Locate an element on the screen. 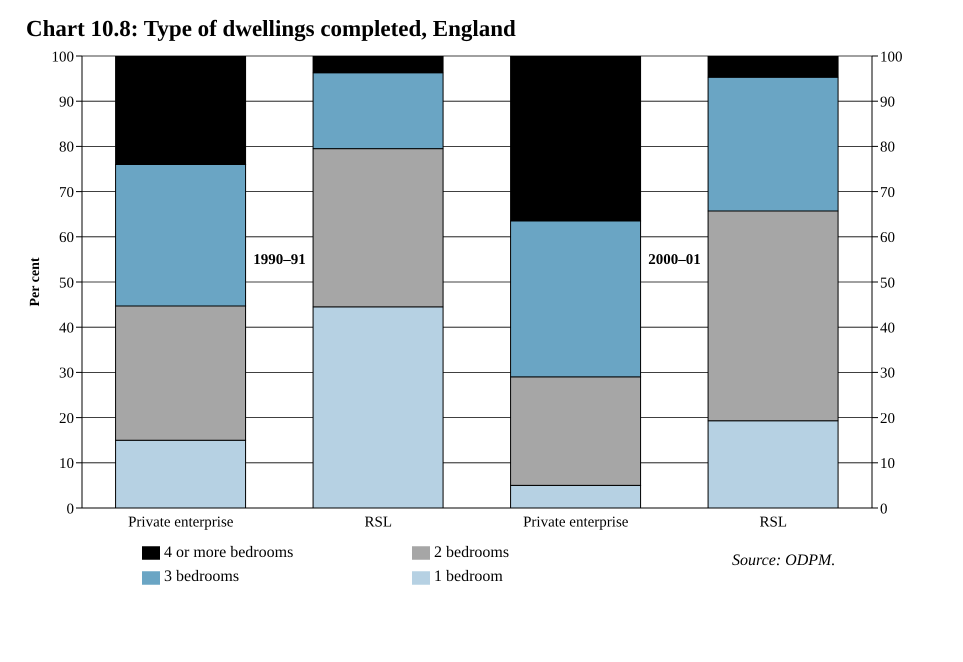 The width and height of the screenshot is (963, 662). y-tick-label: 10 is located at coordinates (66, 464).